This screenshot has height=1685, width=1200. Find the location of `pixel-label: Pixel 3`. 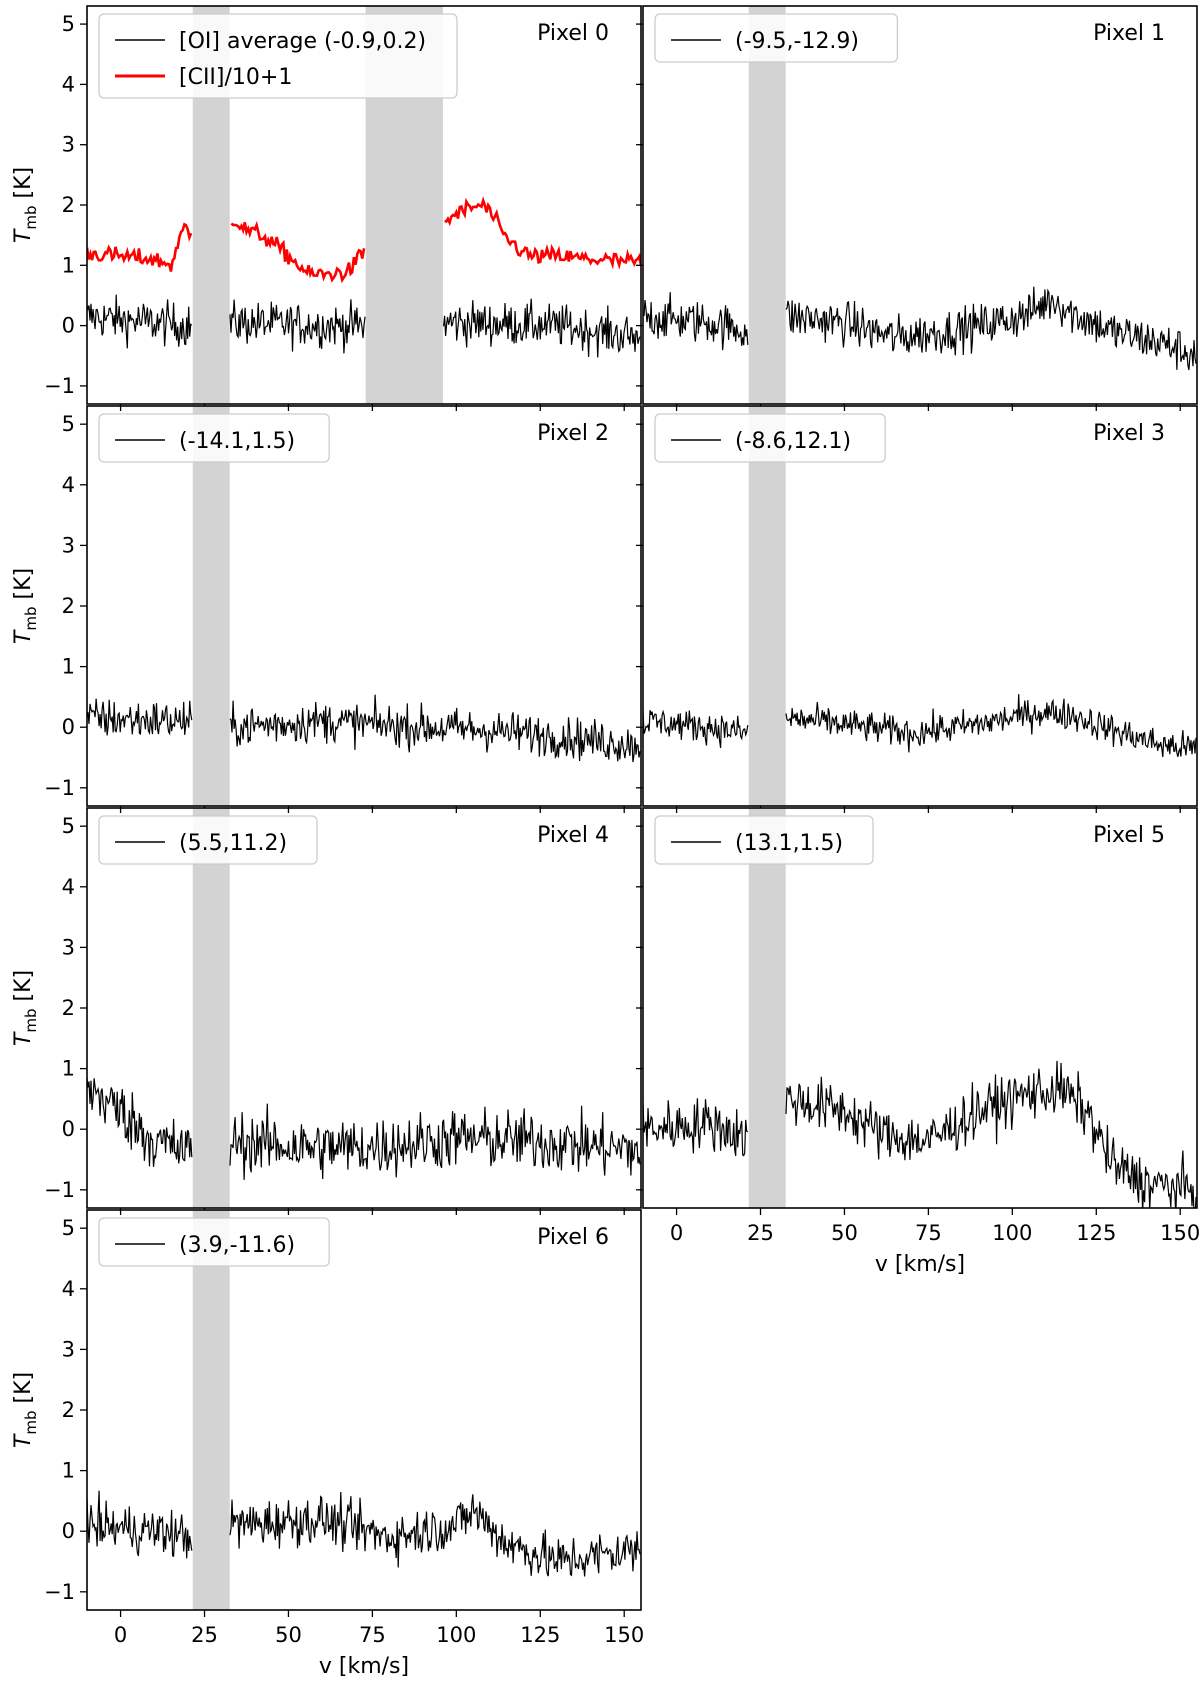

pixel-label: Pixel 3 is located at coordinates (1129, 433).